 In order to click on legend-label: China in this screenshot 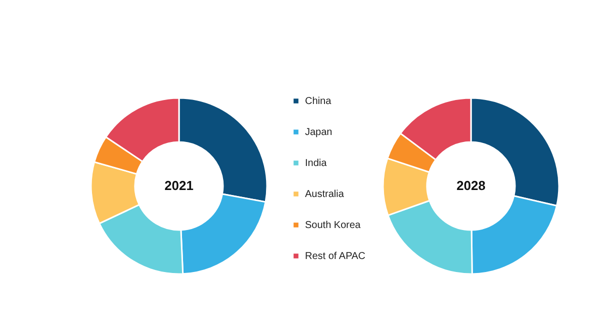, I will do `click(318, 101)`.